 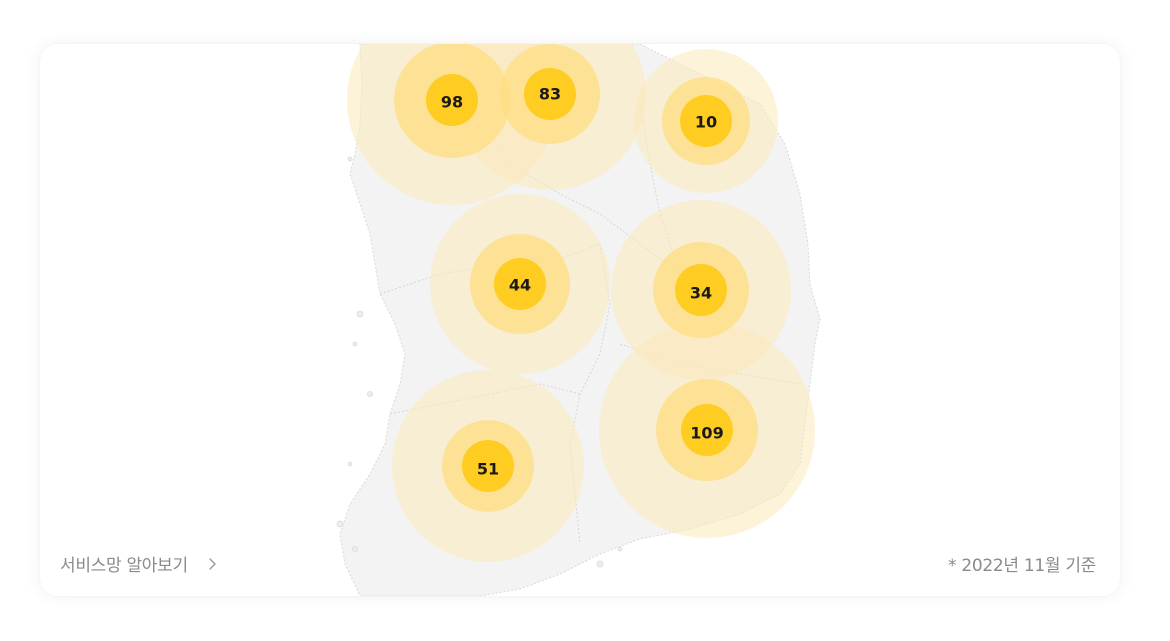 I want to click on marker-10-core, so click(x=706, y=121).